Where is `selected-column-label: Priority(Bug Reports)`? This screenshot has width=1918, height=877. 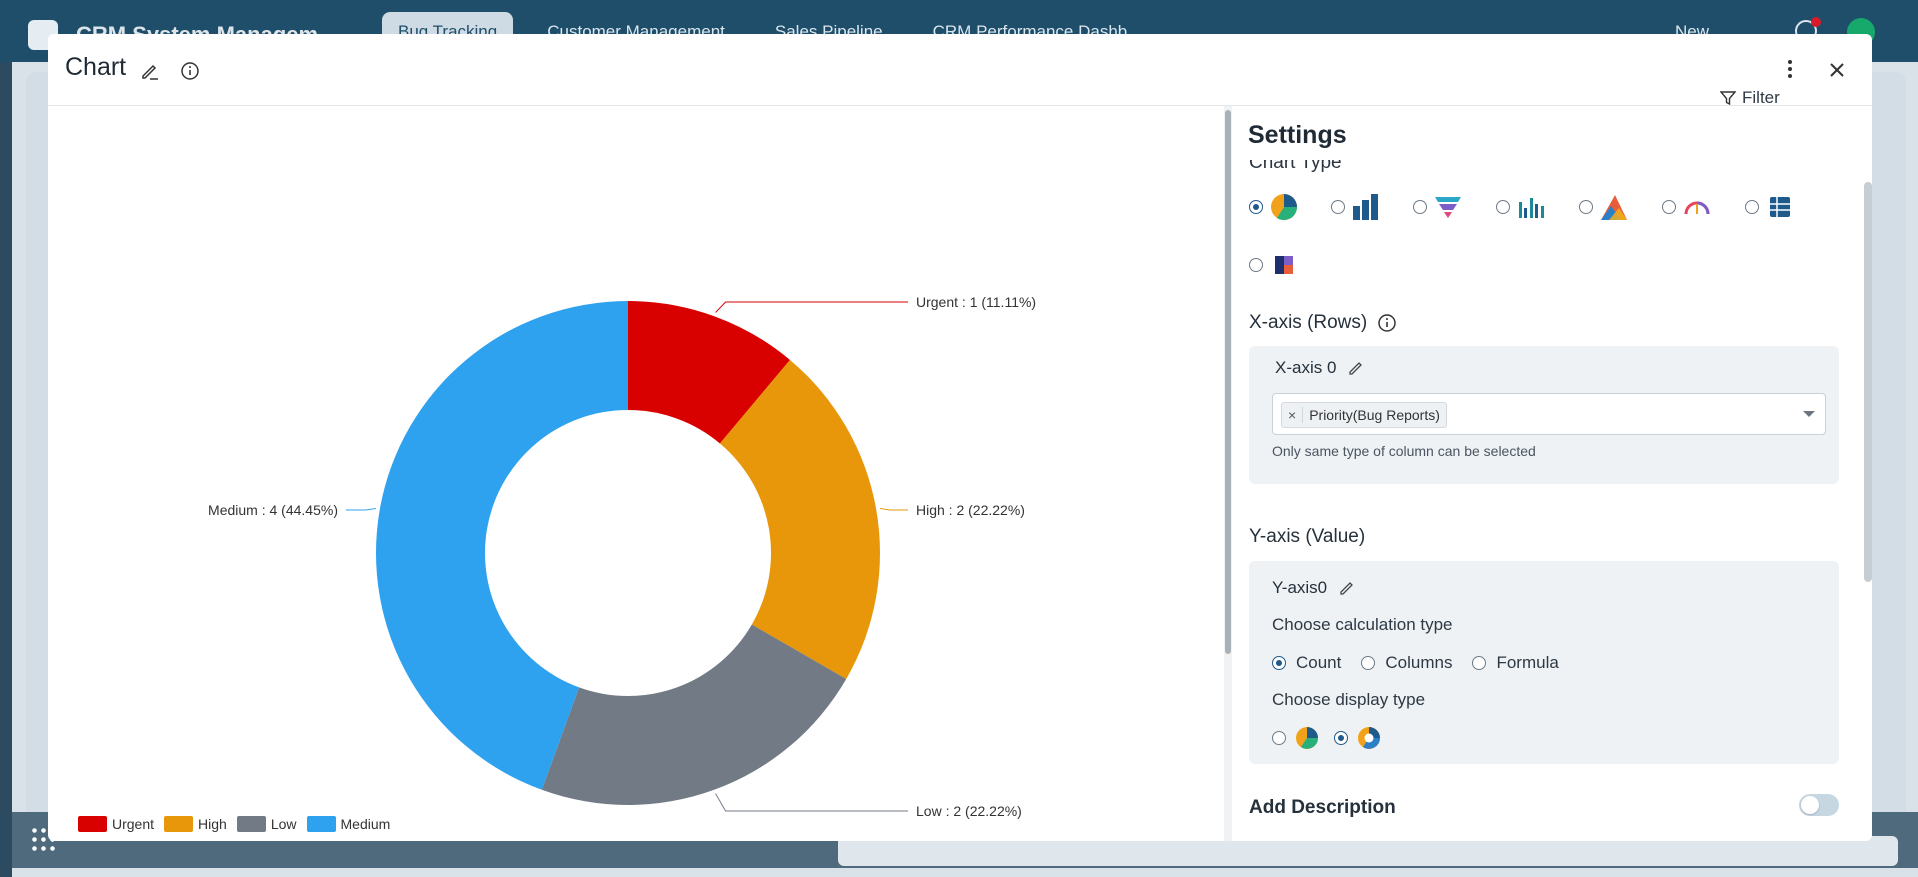 selected-column-label: Priority(Bug Reports) is located at coordinates (1374, 415).